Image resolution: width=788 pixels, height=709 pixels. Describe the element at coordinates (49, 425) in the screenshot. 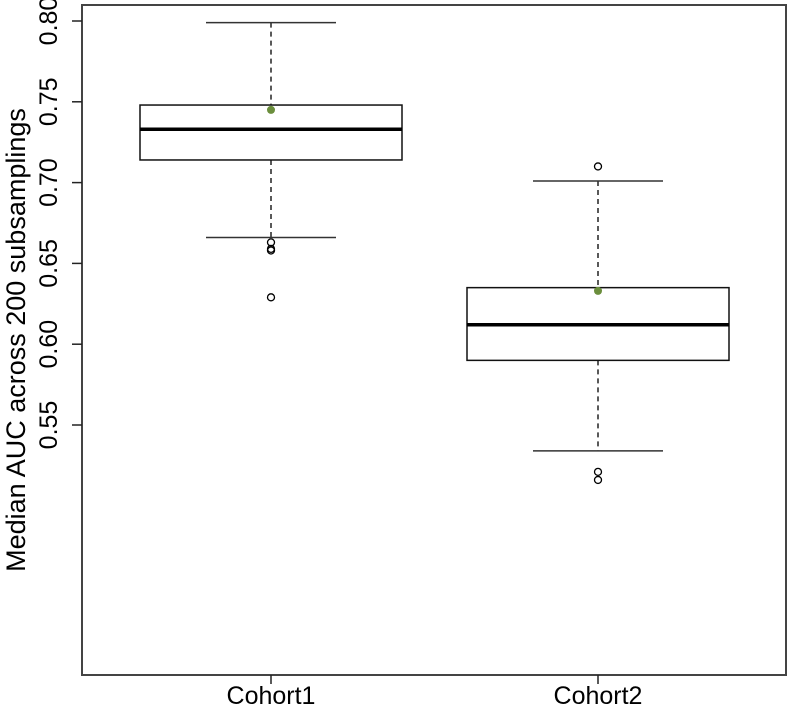

I see `y-tick-label: 0.55` at that location.